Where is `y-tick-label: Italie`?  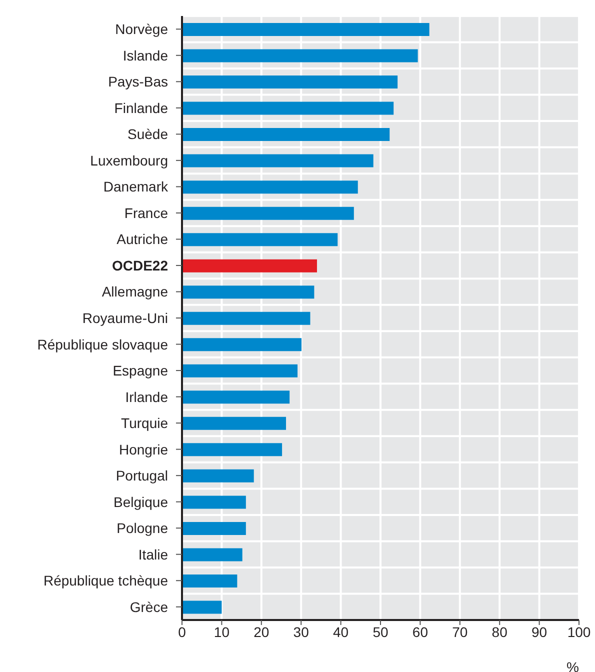 y-tick-label: Italie is located at coordinates (153, 554).